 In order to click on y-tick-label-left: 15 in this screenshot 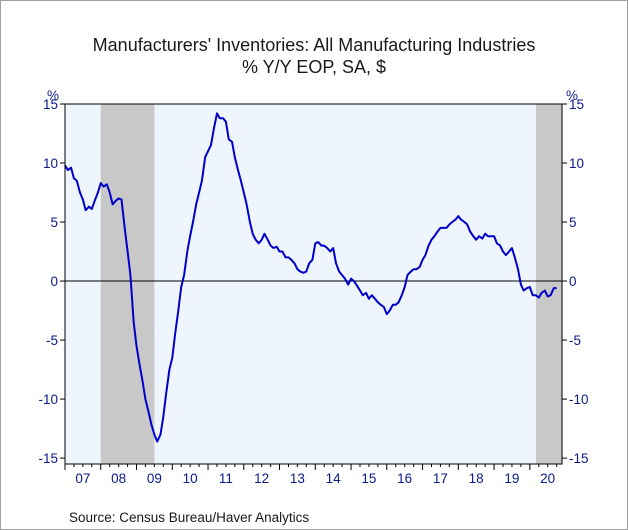, I will do `click(50, 104)`.